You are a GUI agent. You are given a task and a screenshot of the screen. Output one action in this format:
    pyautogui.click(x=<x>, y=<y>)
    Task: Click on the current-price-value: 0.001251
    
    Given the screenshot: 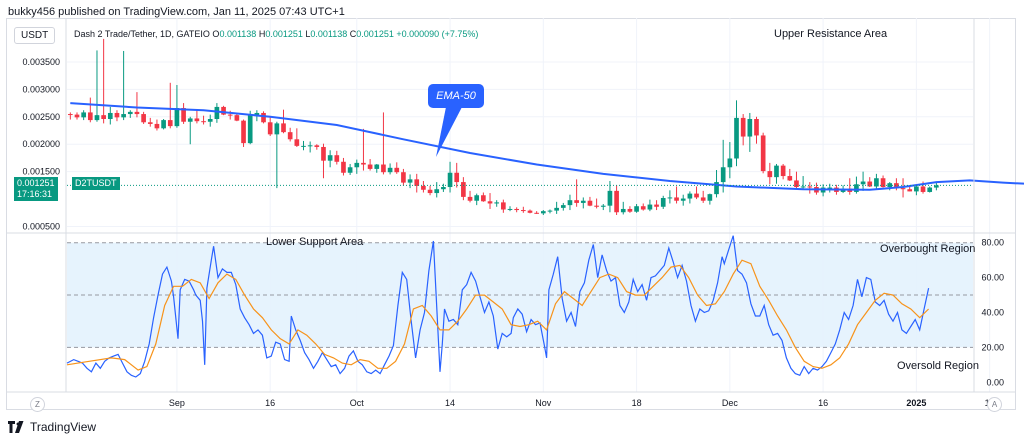 What is the action you would take?
    pyautogui.click(x=36, y=183)
    